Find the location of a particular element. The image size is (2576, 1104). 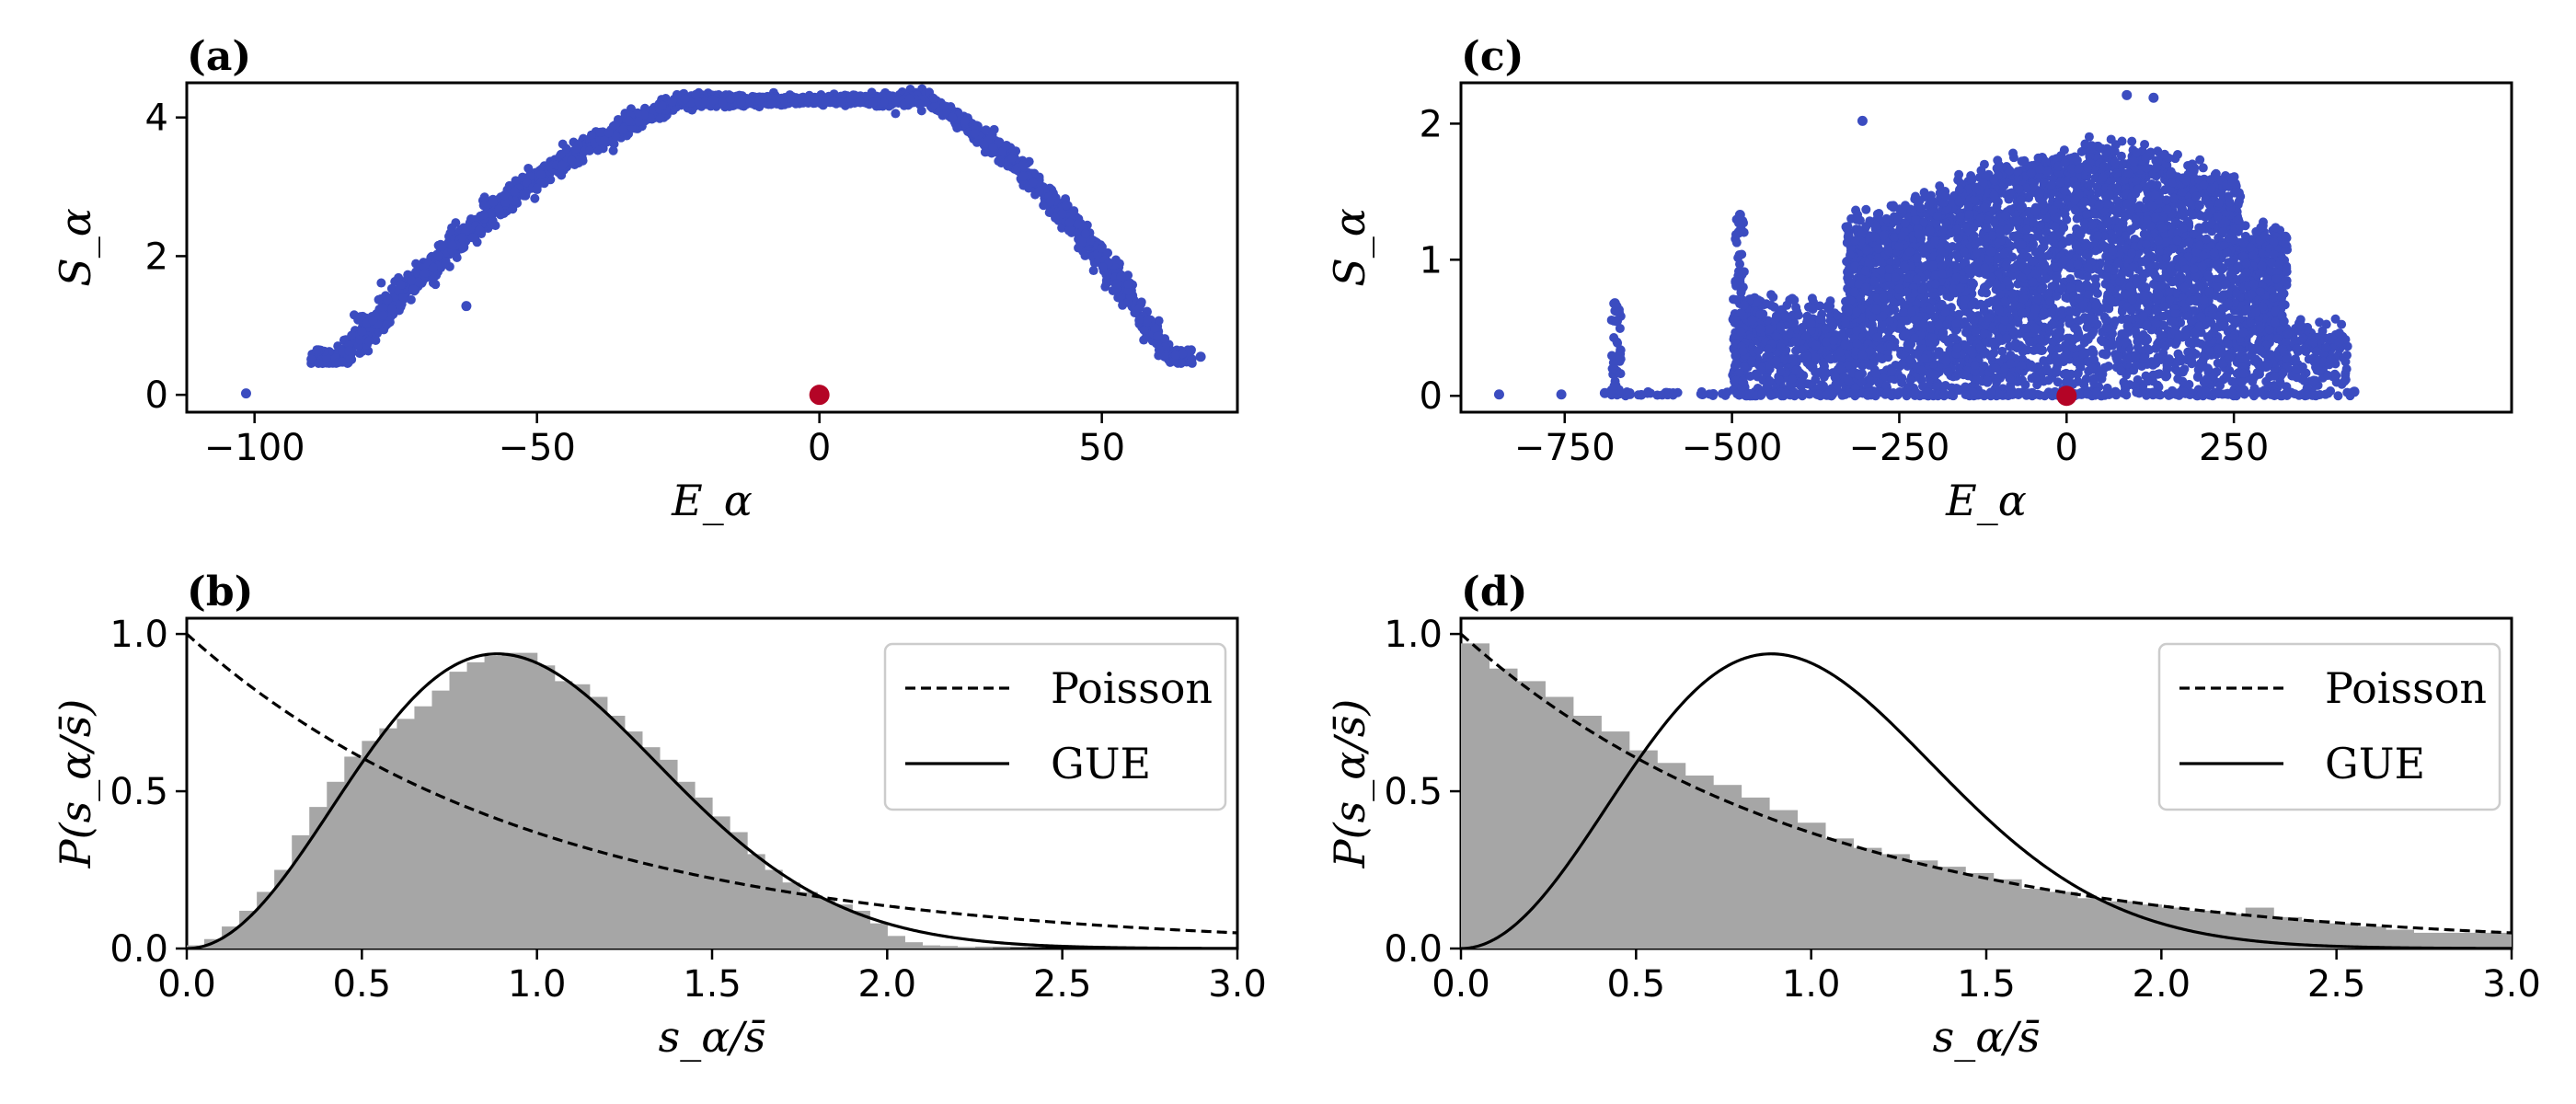

x-tick-label: 50 is located at coordinates (1101, 448).